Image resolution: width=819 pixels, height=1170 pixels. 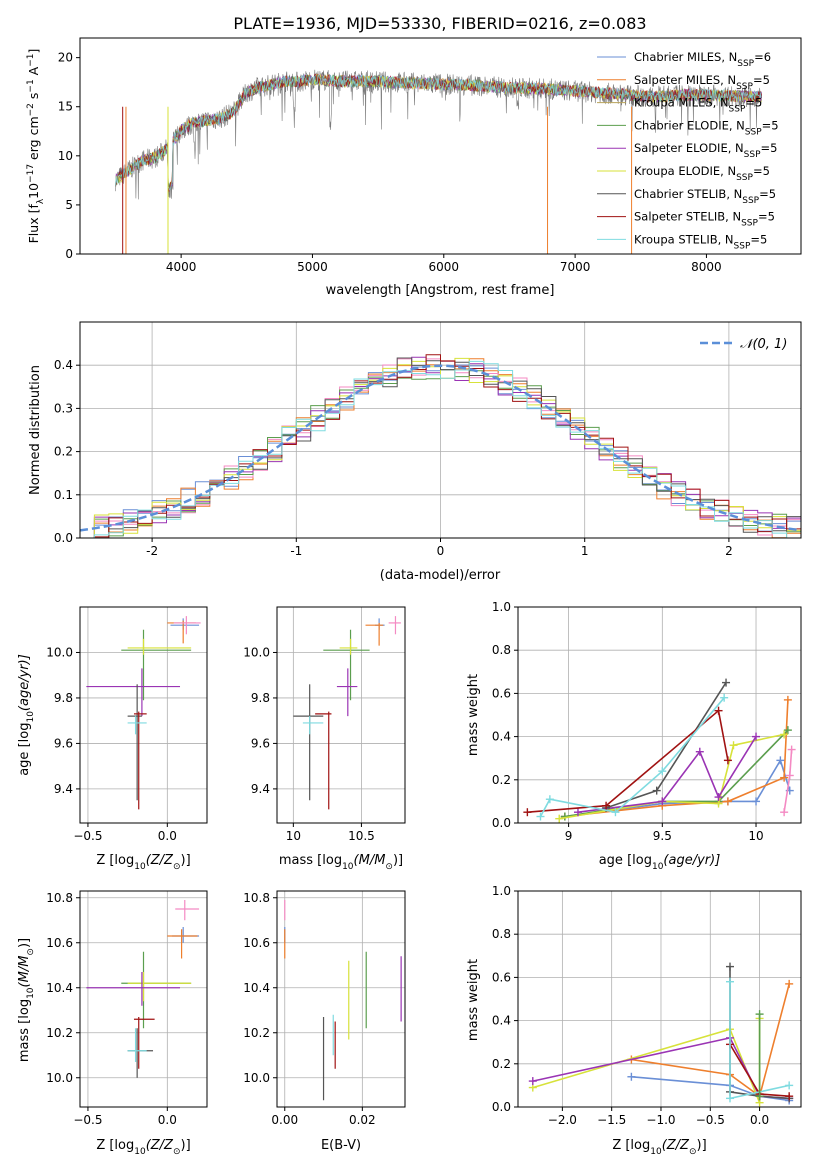 I want to click on y-tick-label: 5, so click(x=69, y=205).